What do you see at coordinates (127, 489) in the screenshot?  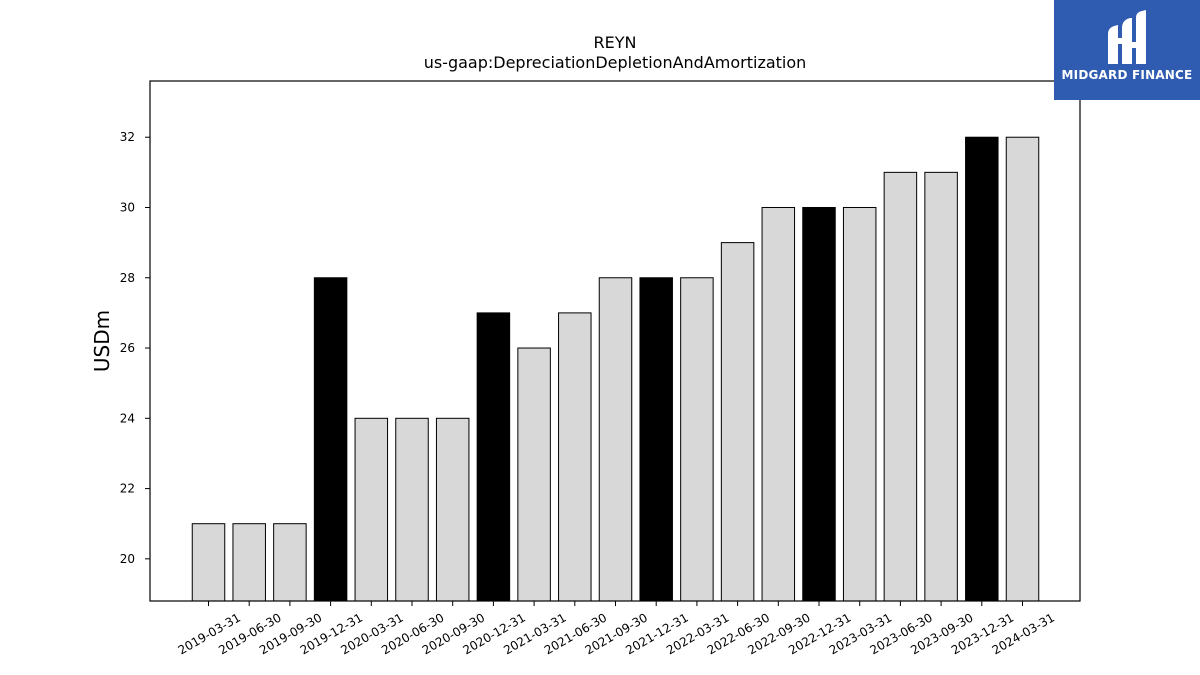 I see `y-tick-label: 22` at bounding box center [127, 489].